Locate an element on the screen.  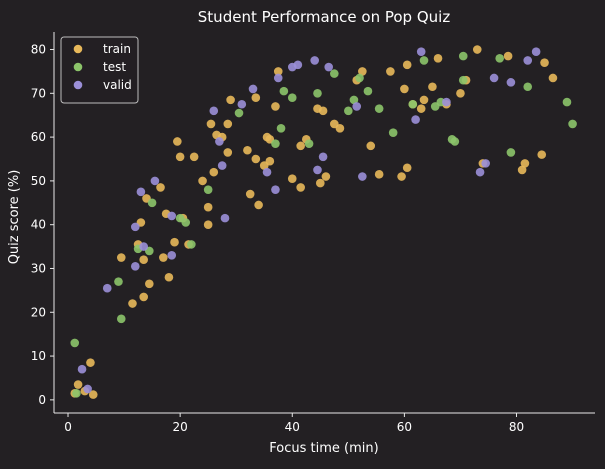
legend-label-train: train is located at coordinates (117, 49).